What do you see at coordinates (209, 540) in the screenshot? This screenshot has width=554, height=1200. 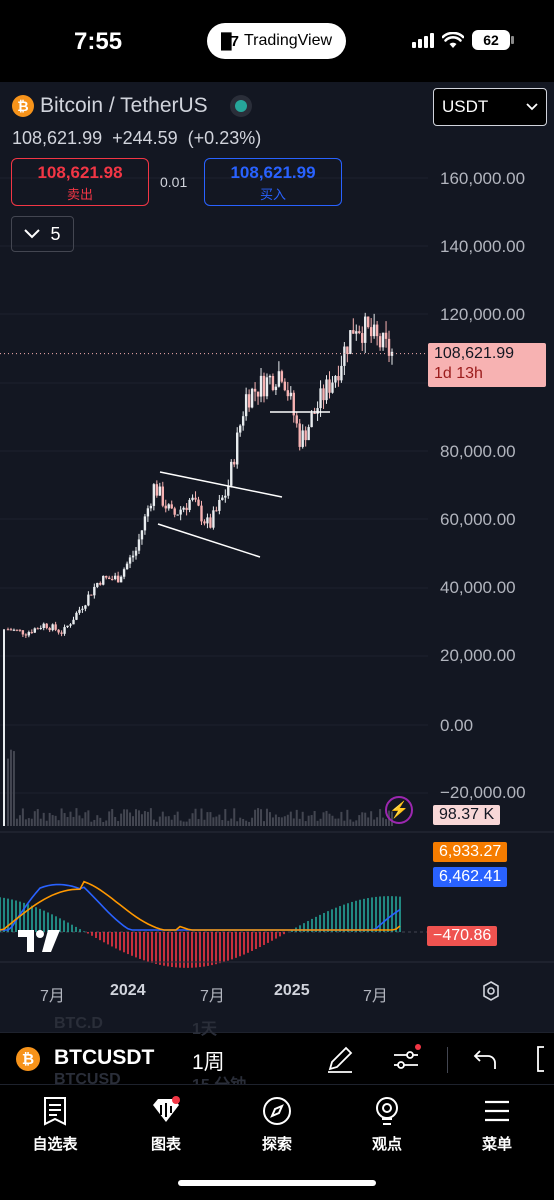 I see `trendline-lower` at bounding box center [209, 540].